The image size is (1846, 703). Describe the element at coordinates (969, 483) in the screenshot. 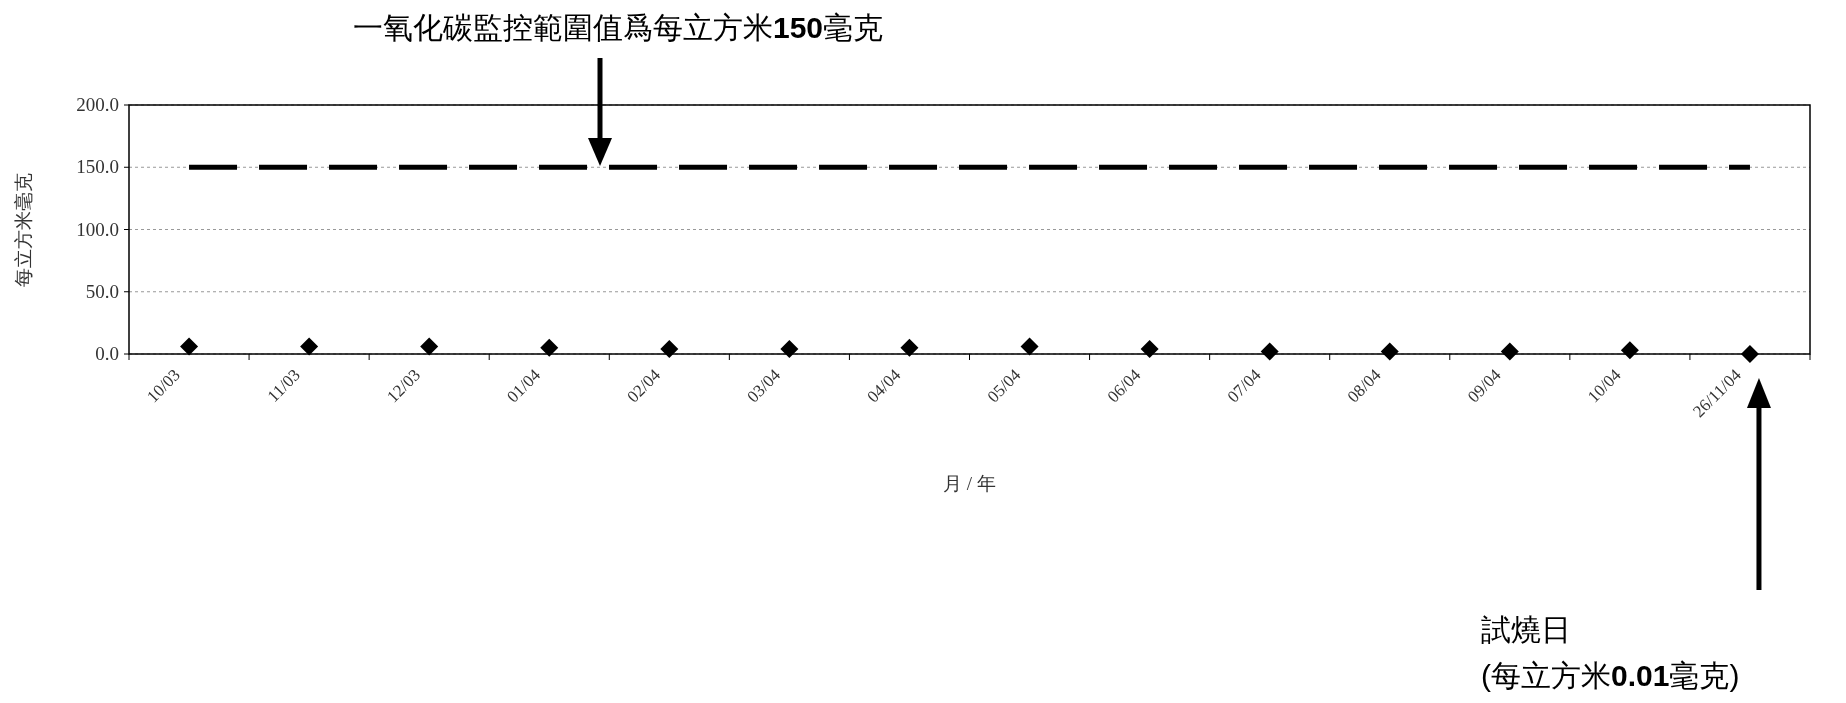

I see `x-axis-title: 月 / 年` at that location.